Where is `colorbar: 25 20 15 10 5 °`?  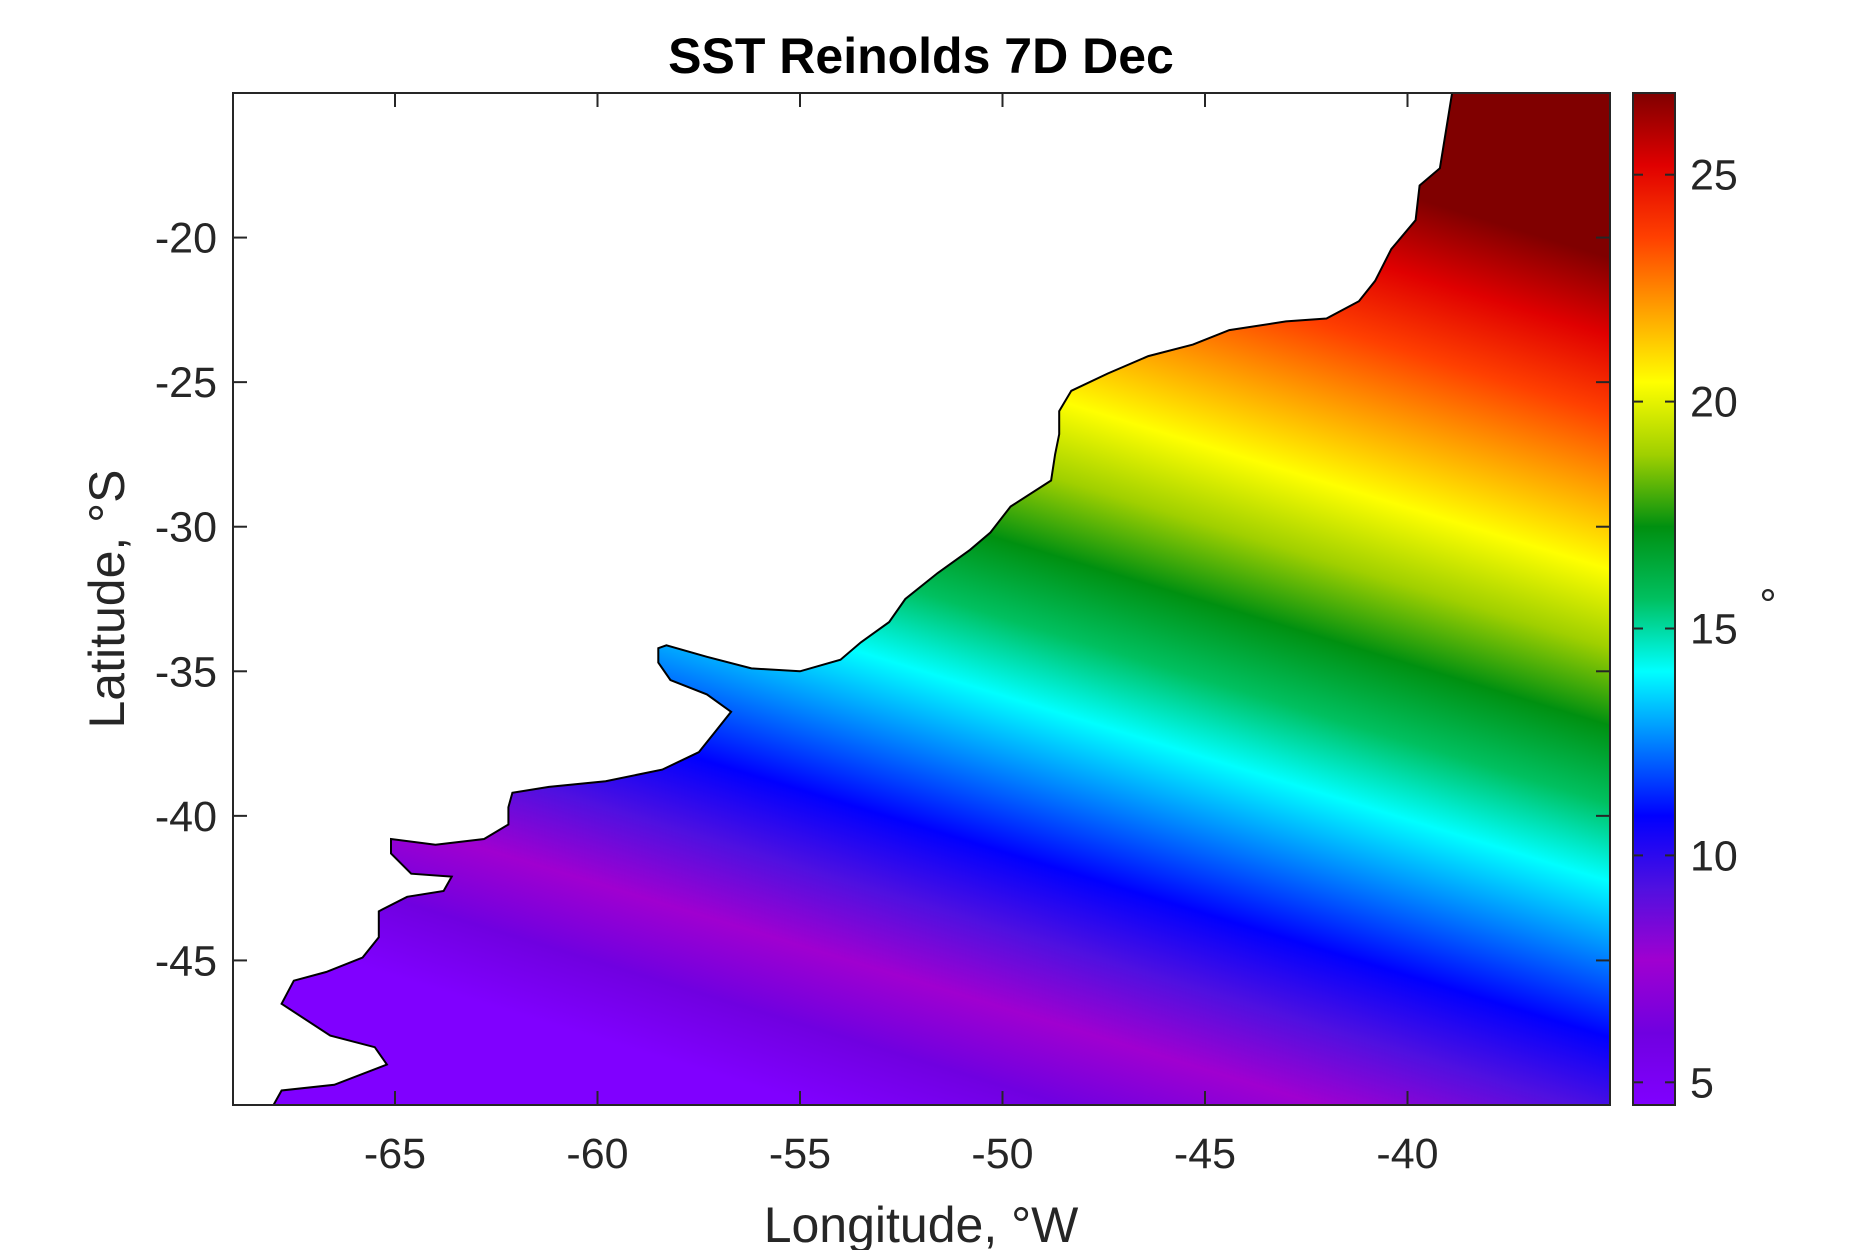
colorbar: 25 20 15 10 5 ° is located at coordinates (1704, 599).